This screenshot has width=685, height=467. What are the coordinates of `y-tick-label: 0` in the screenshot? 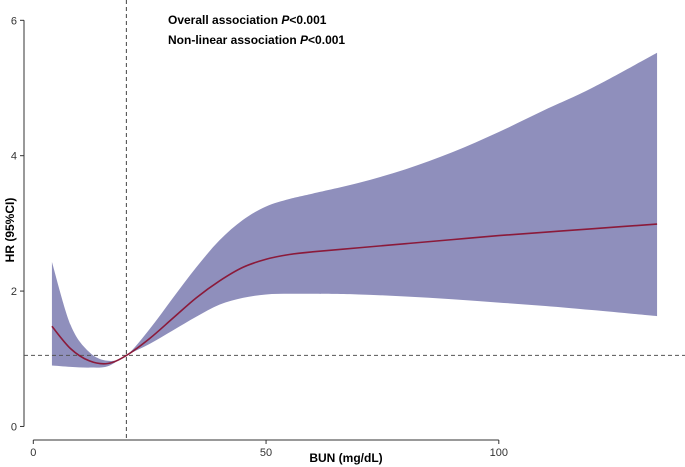 It's located at (14, 427).